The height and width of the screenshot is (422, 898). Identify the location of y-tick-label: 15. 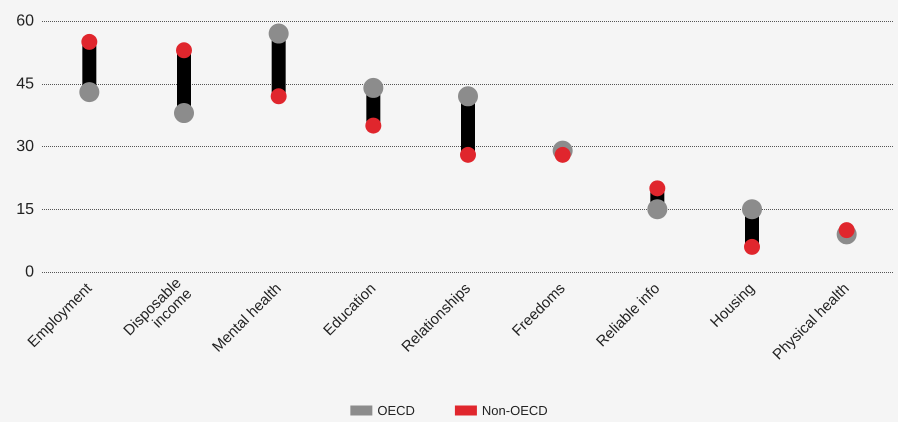
(25, 209).